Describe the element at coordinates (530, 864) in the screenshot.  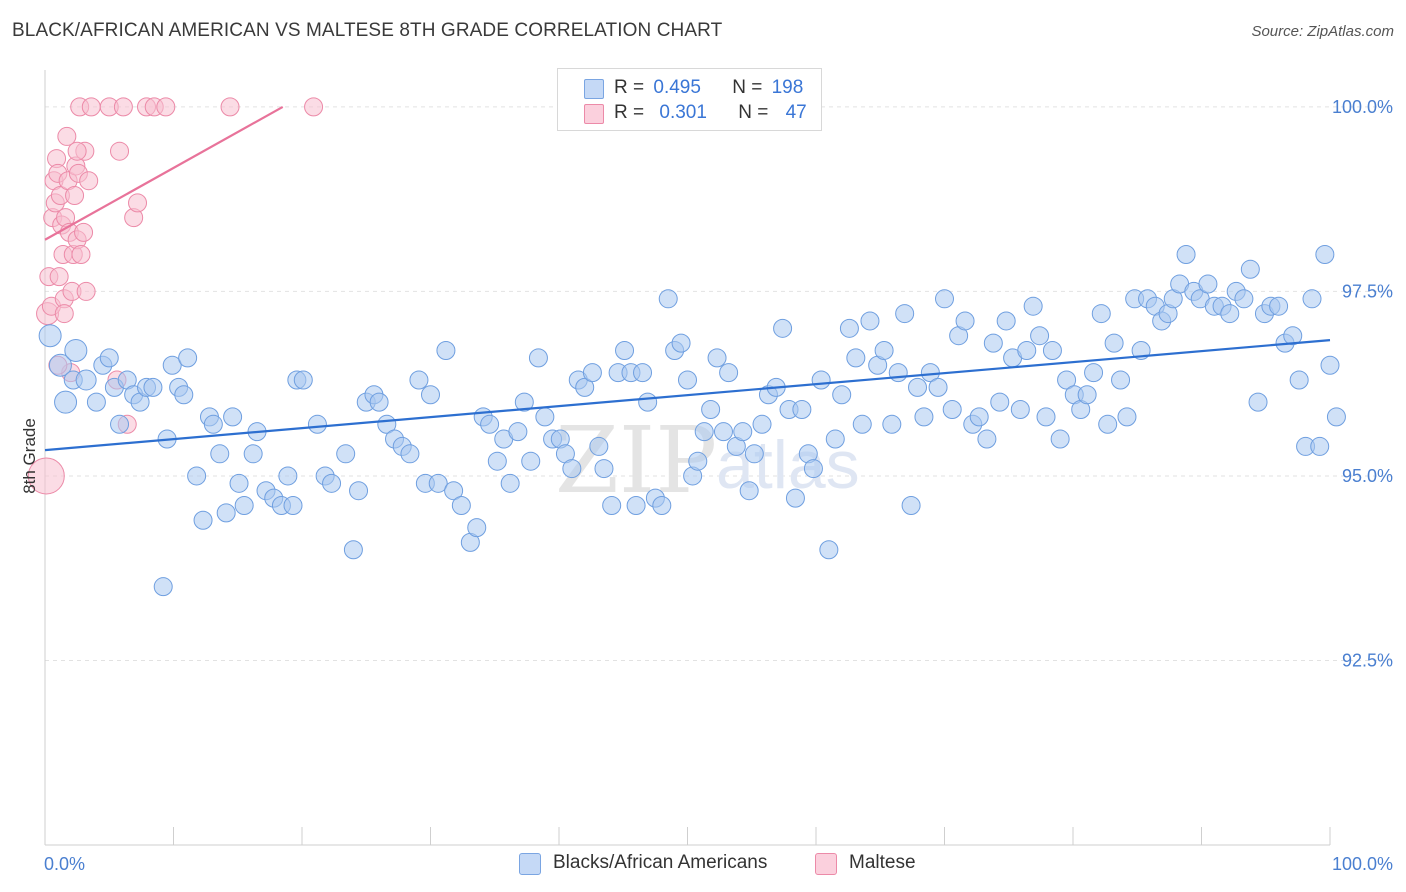
I see `bottom-legend-swatch-blue` at that location.